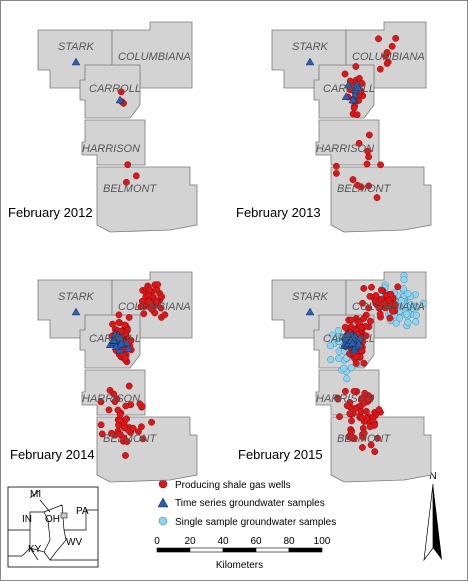 The width and height of the screenshot is (468, 581). I want to click on inset-map: MI IN OH PA KY WV, so click(53, 527).